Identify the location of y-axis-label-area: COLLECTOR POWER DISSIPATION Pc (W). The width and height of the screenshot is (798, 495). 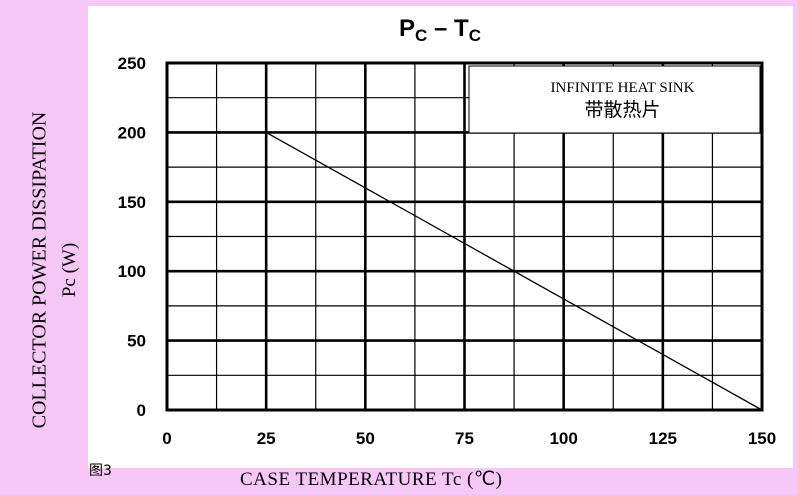
(40, 270).